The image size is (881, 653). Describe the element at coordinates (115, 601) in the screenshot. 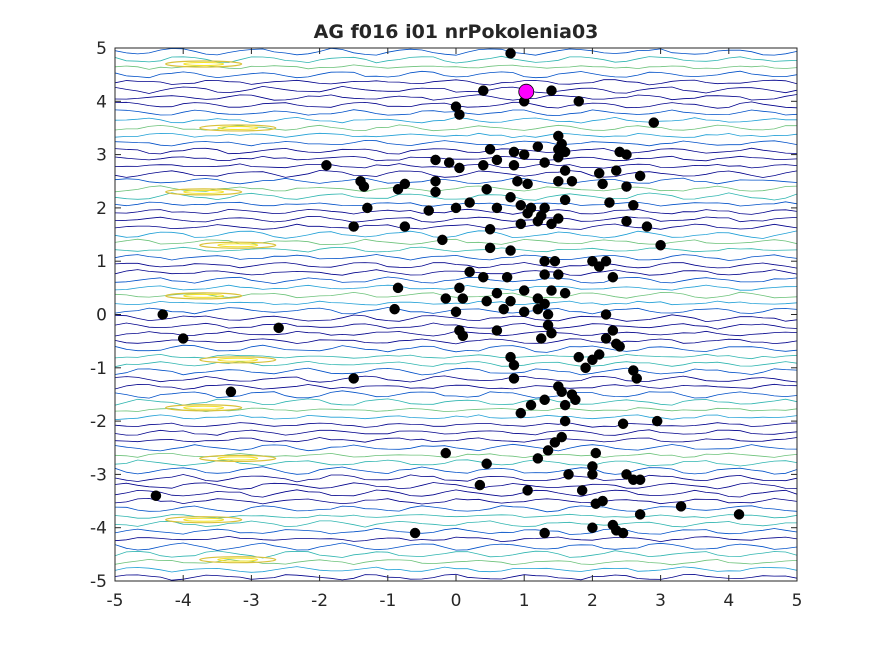

I see `x-tick-label: -5` at that location.